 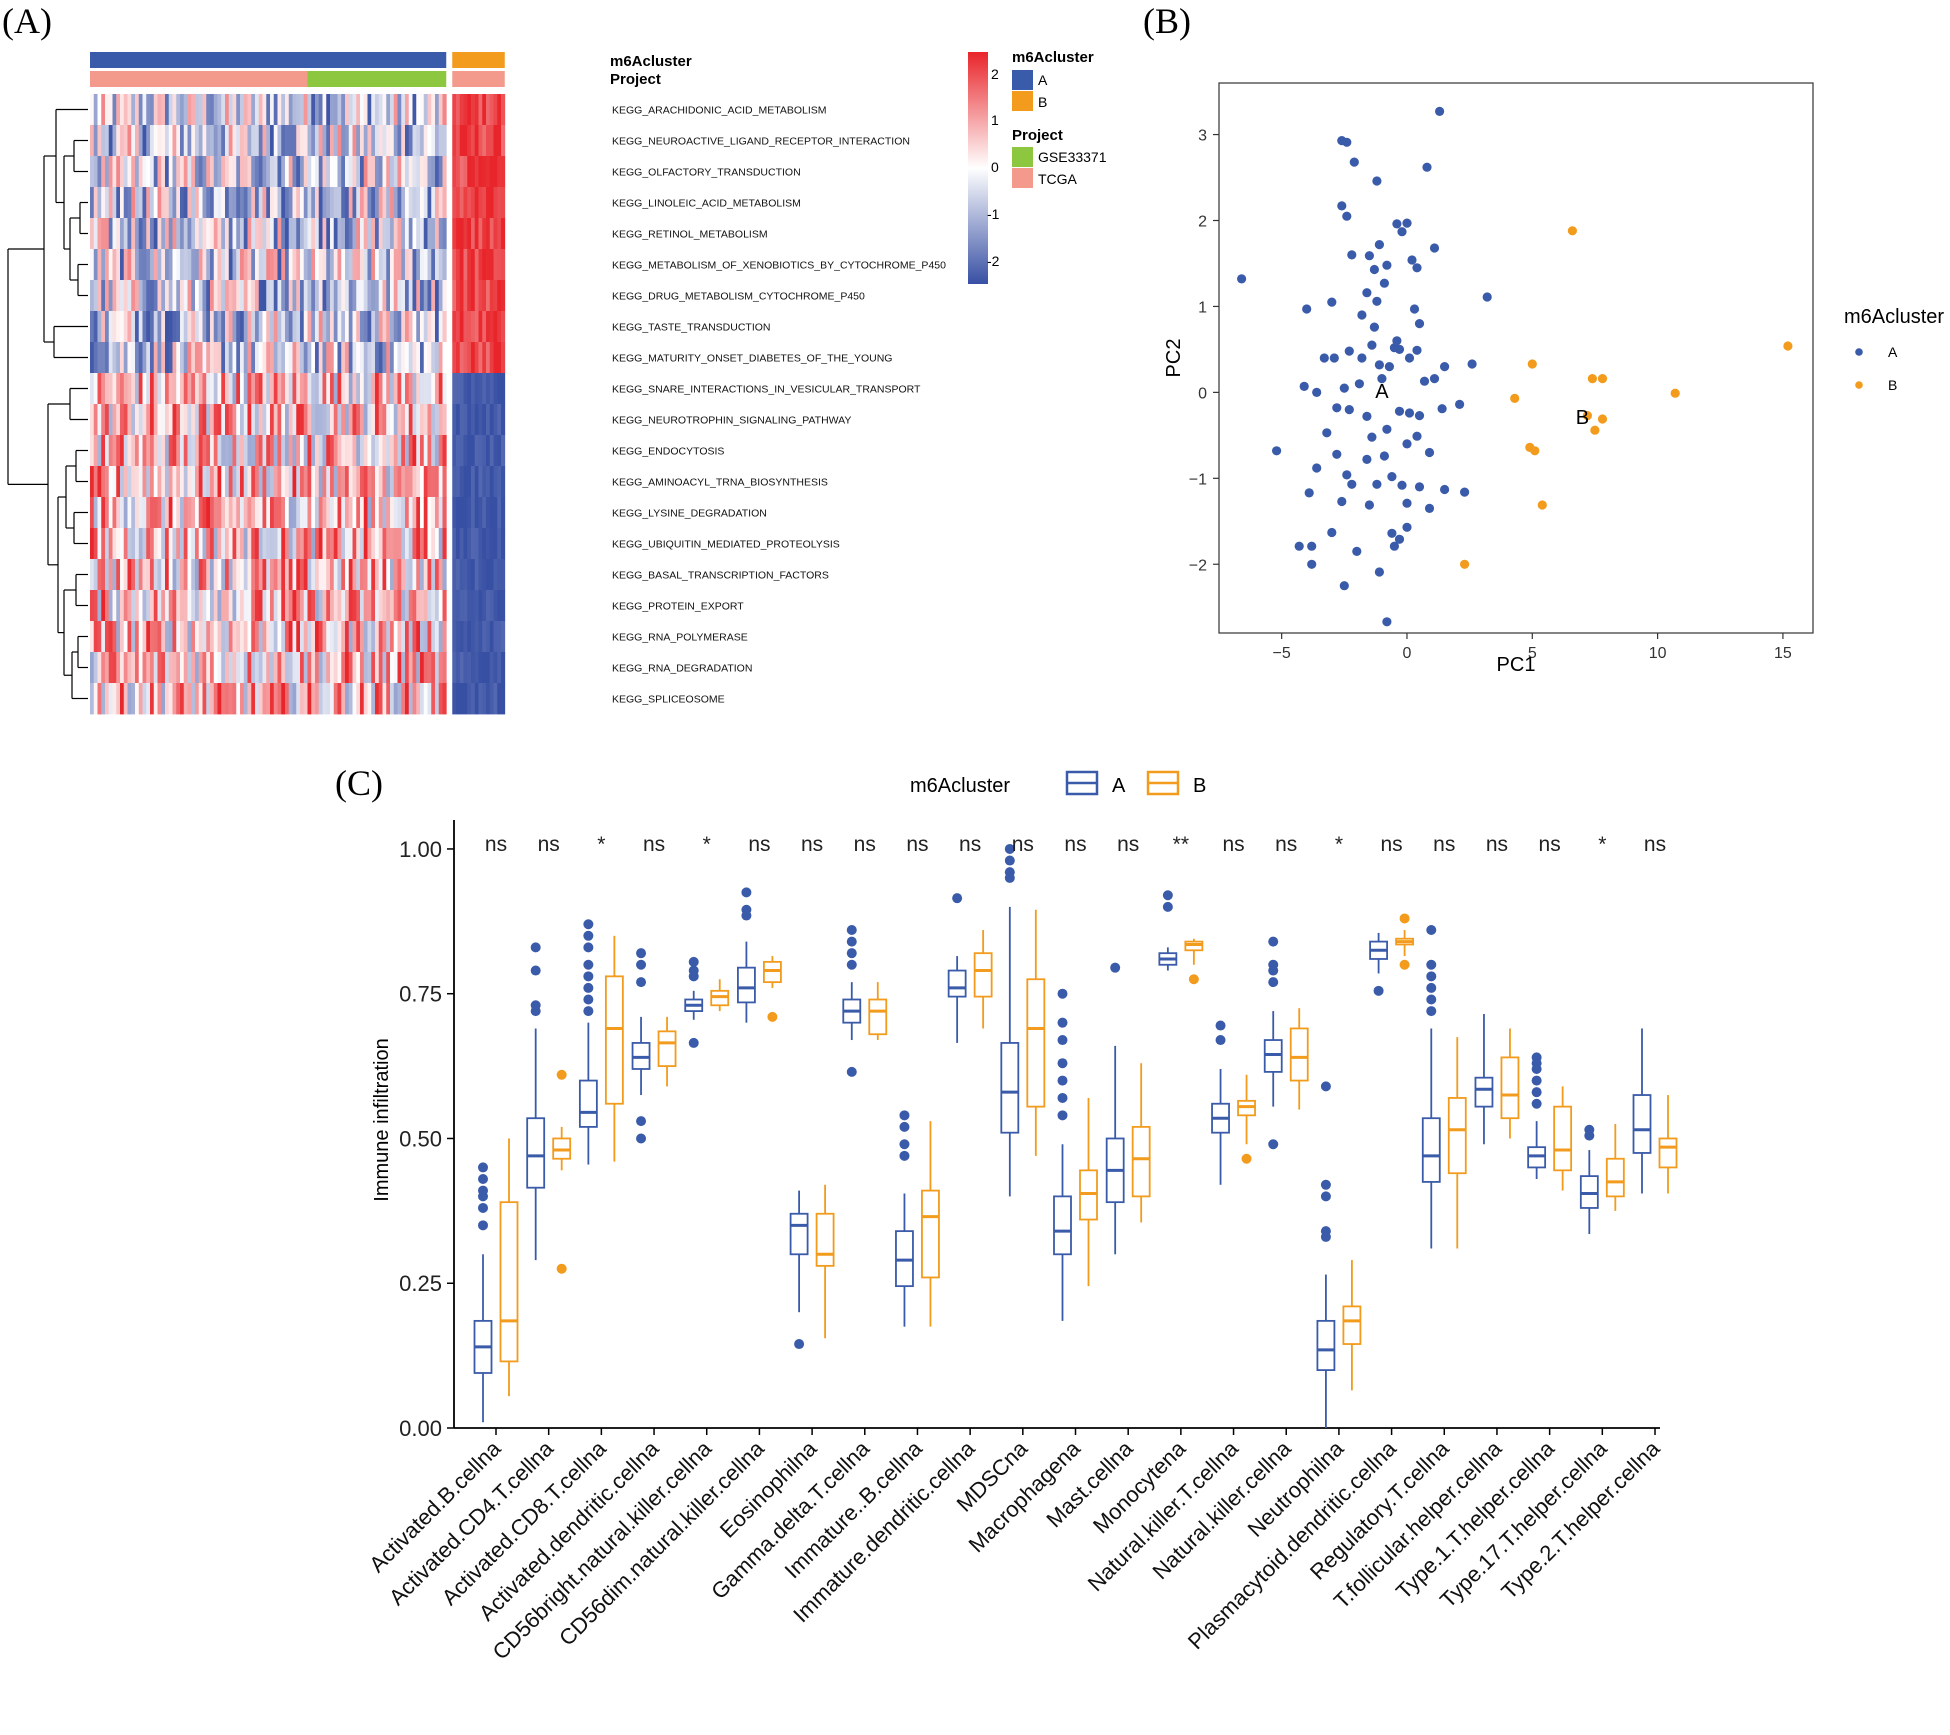 I want to click on heatmap-color-scale: 2 1 0 -1 -2, so click(x=984, y=168).